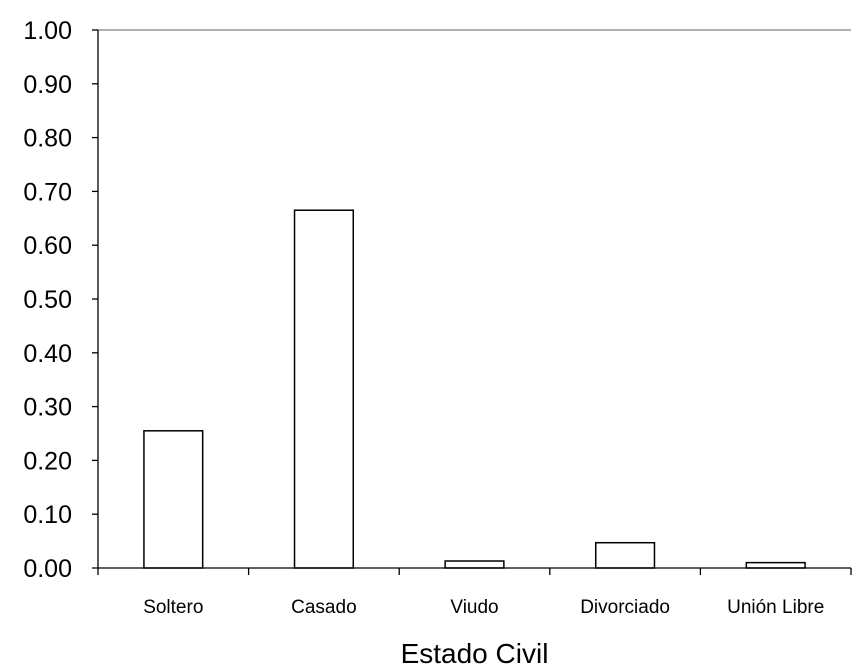 The width and height of the screenshot is (853, 670). What do you see at coordinates (775, 607) in the screenshot?
I see `x-category-label: Unión Libre` at bounding box center [775, 607].